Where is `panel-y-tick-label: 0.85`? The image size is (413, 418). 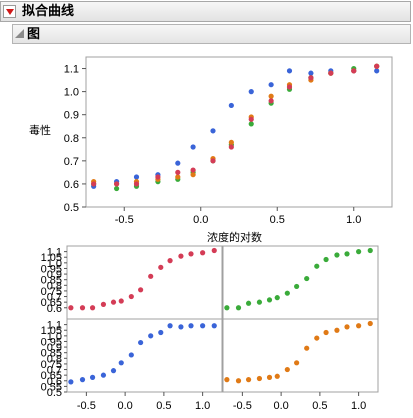
panel-y-tick-label: 0.85 is located at coordinates (51, 281).